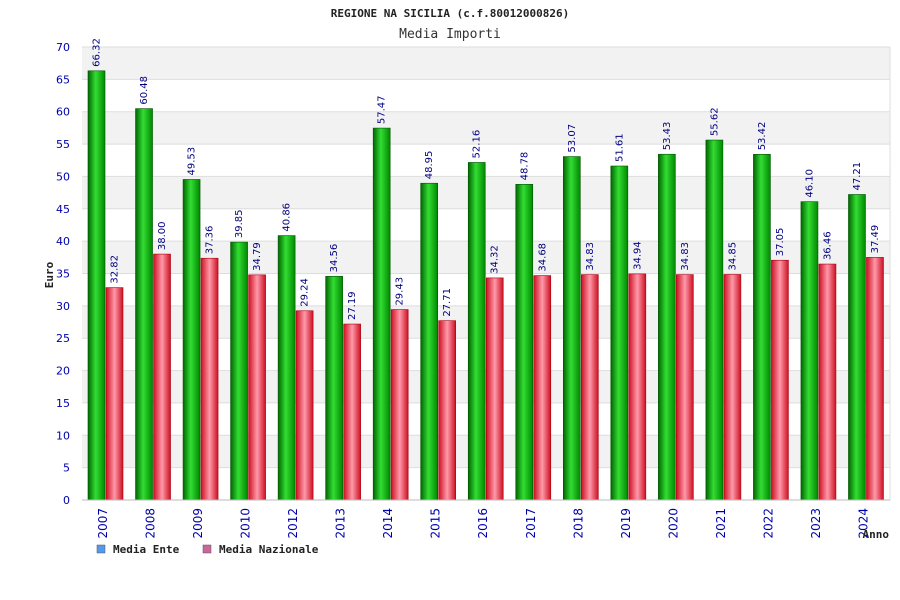 This screenshot has width=900, height=600. Describe the element at coordinates (63, 241) in the screenshot. I see `y-tick-label: 40` at that location.